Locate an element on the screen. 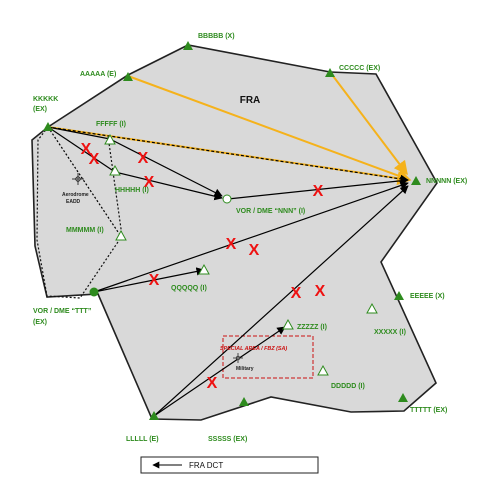 The image size is (495, 494). area-label: FRA is located at coordinates (250, 100).